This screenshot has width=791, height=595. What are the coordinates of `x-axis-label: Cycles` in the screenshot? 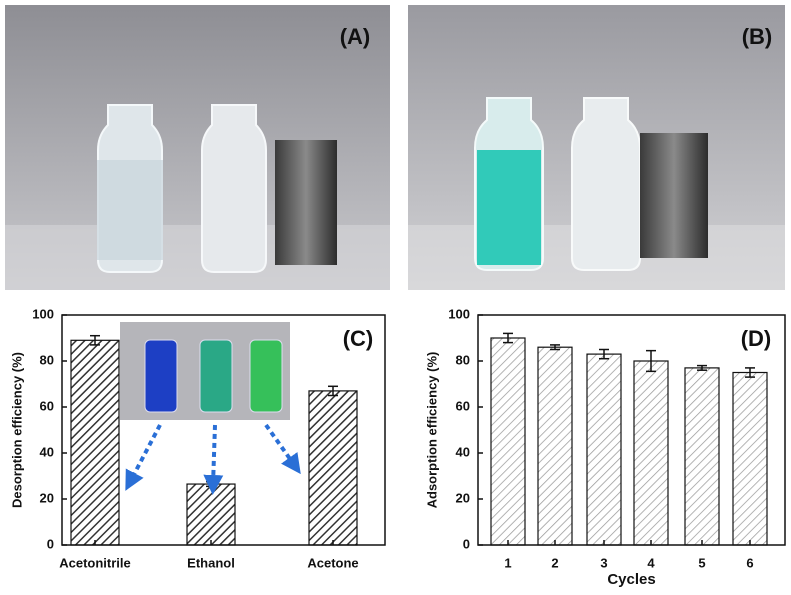 It's located at (631, 579).